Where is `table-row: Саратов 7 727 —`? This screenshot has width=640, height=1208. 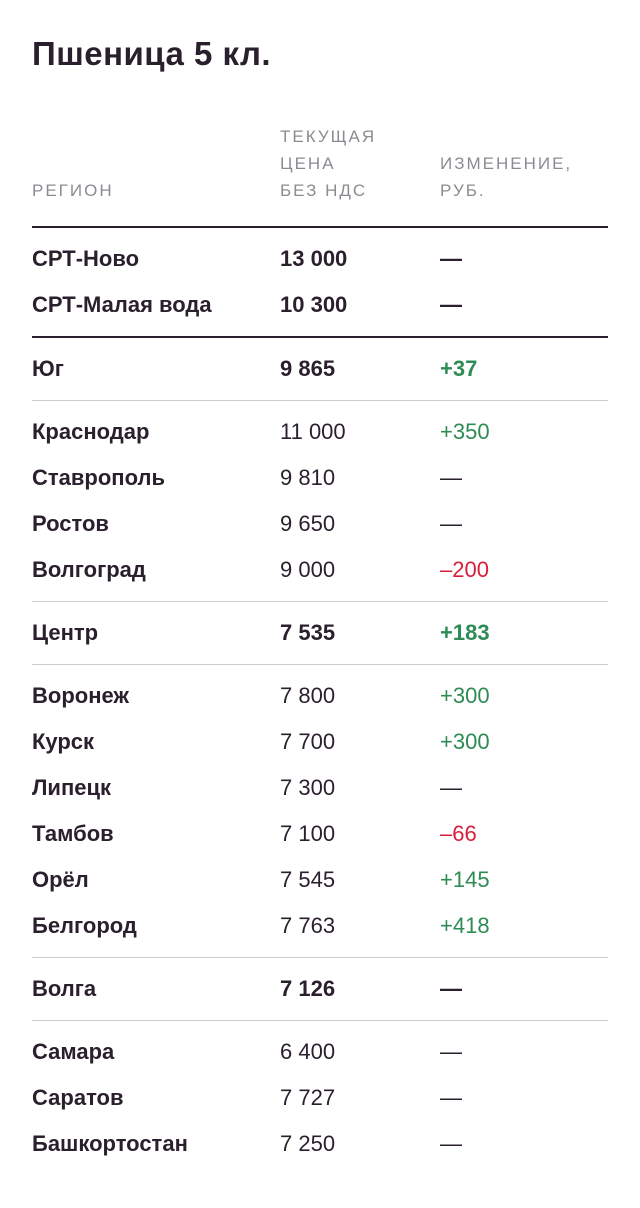
table-row: Саратов 7 727 — is located at coordinates (320, 1098).